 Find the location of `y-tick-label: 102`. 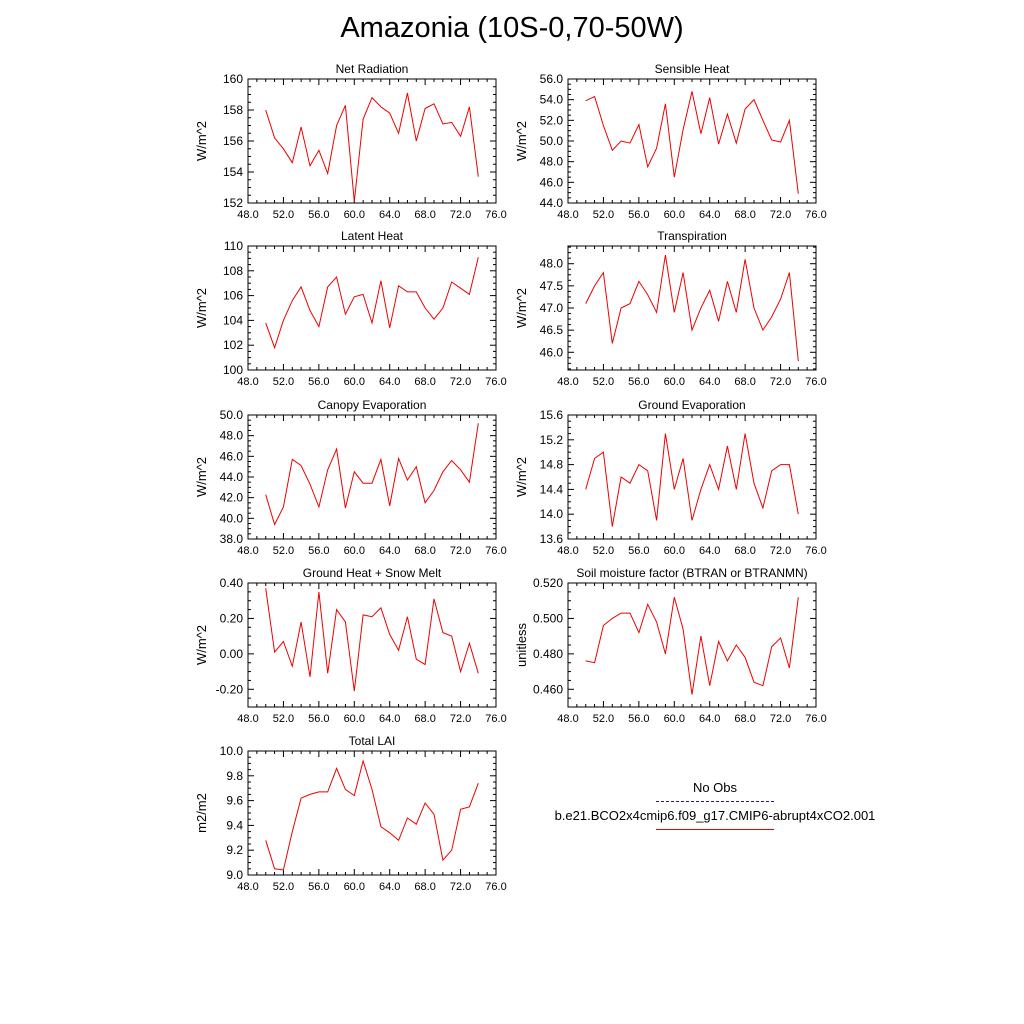

y-tick-label: 102 is located at coordinates (233, 345).